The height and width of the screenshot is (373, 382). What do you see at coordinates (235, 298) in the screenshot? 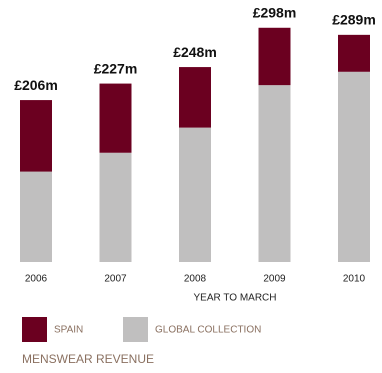
I see `x-axis-label: YEAR TO MARCH` at bounding box center [235, 298].